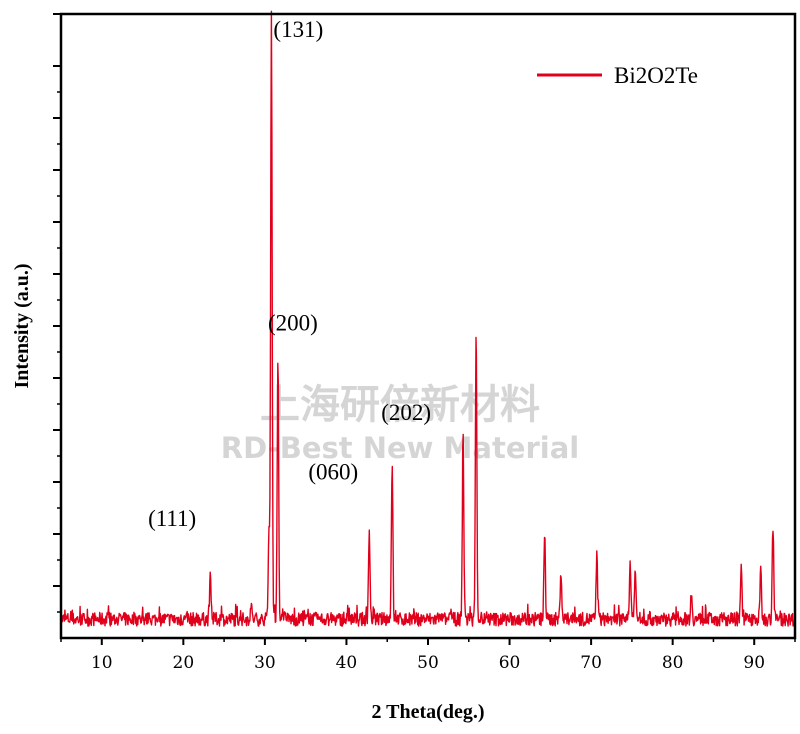 This screenshot has height=734, width=800. What do you see at coordinates (22, 325) in the screenshot?
I see `y-axis-title: Intensity (a.u.)` at bounding box center [22, 325].